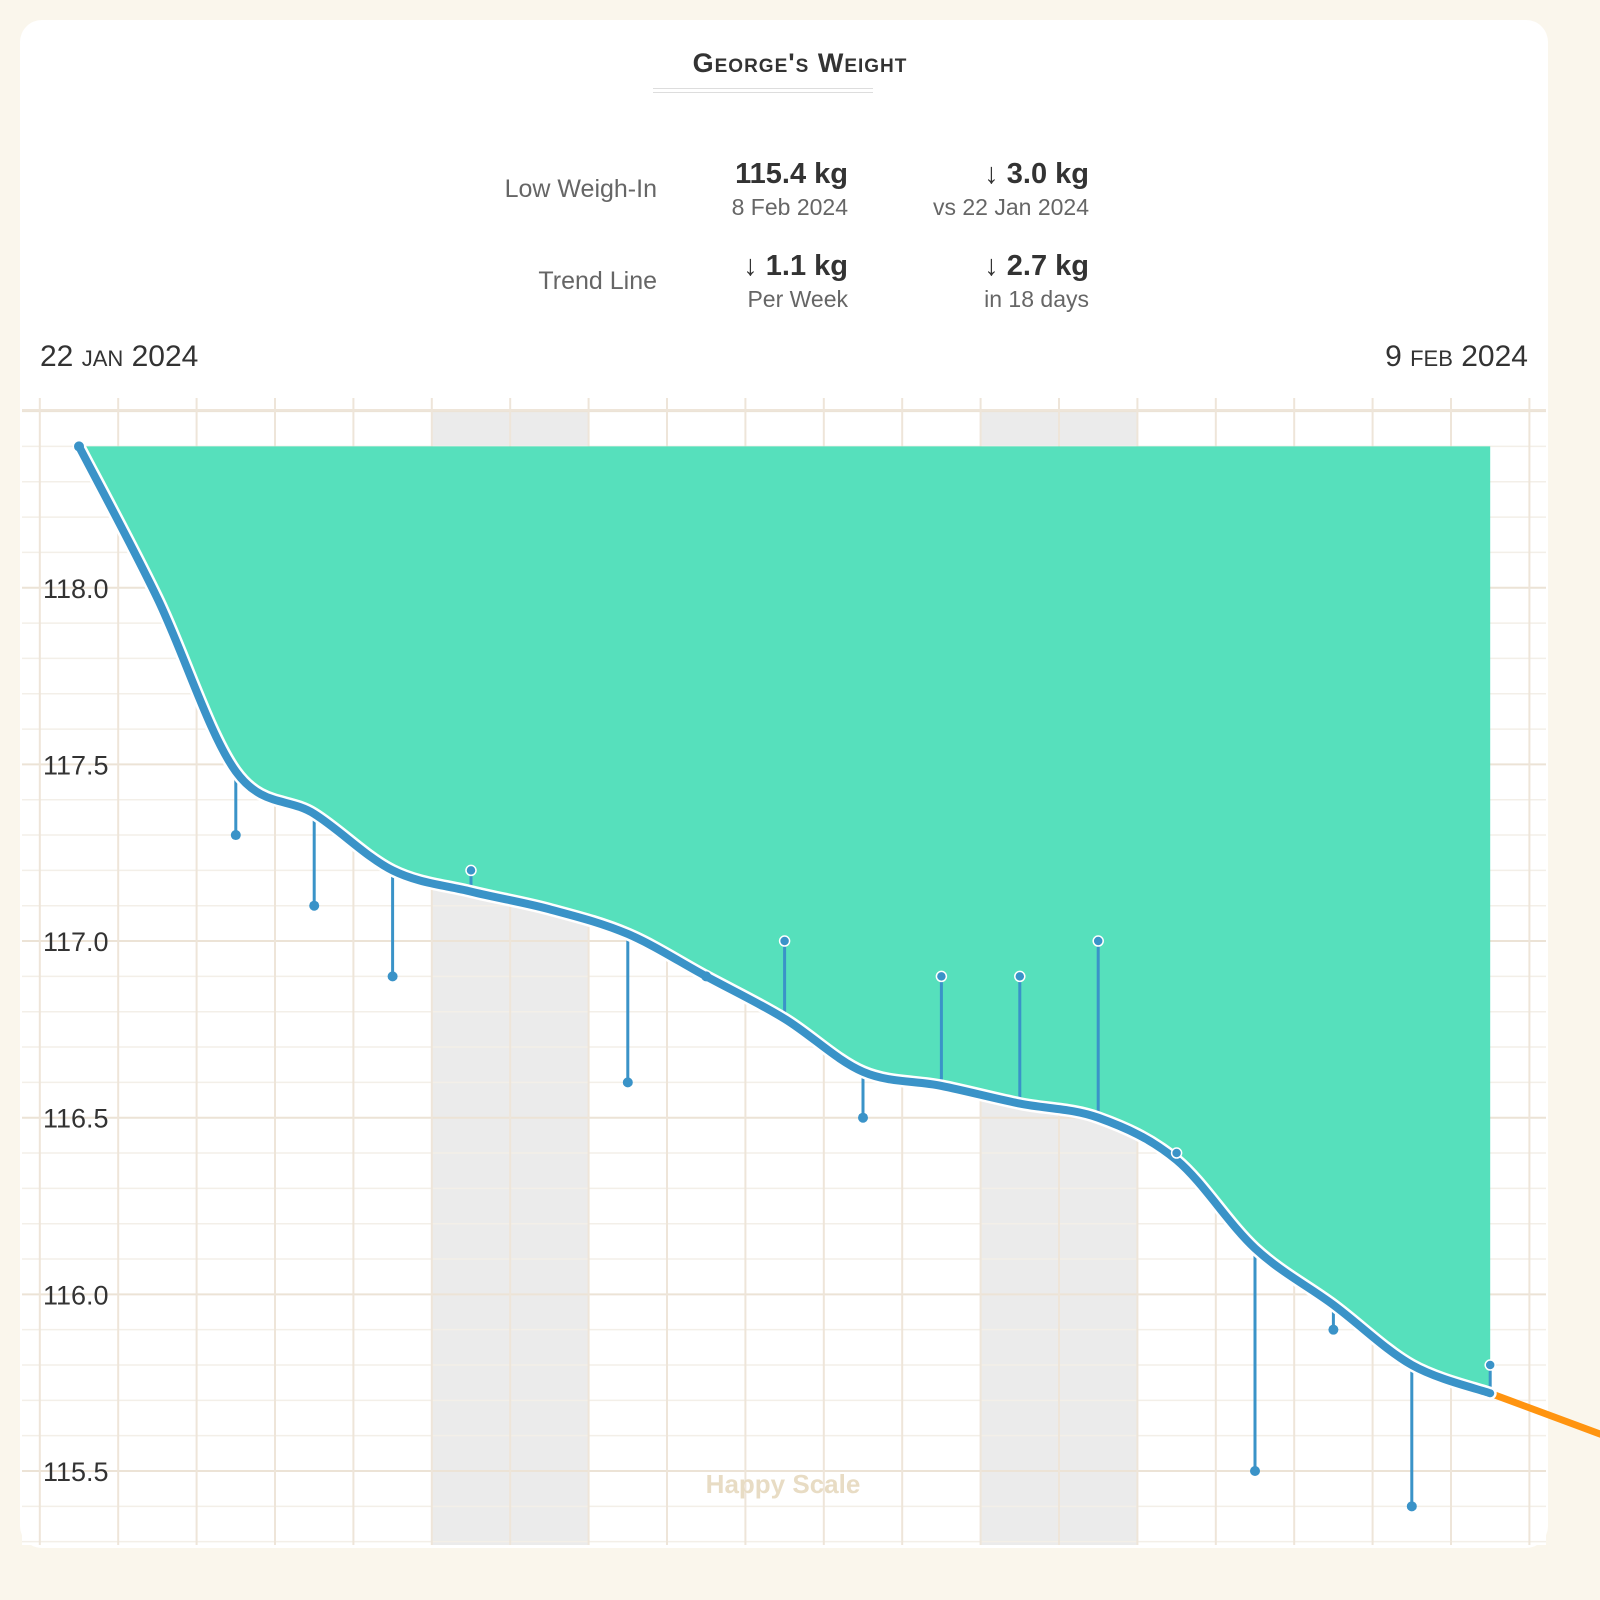 Image resolution: width=1600 pixels, height=1600 pixels. Describe the element at coordinates (795, 266) in the screenshot. I see `trend-rate-value: ↓ 1.1 kg` at that location.